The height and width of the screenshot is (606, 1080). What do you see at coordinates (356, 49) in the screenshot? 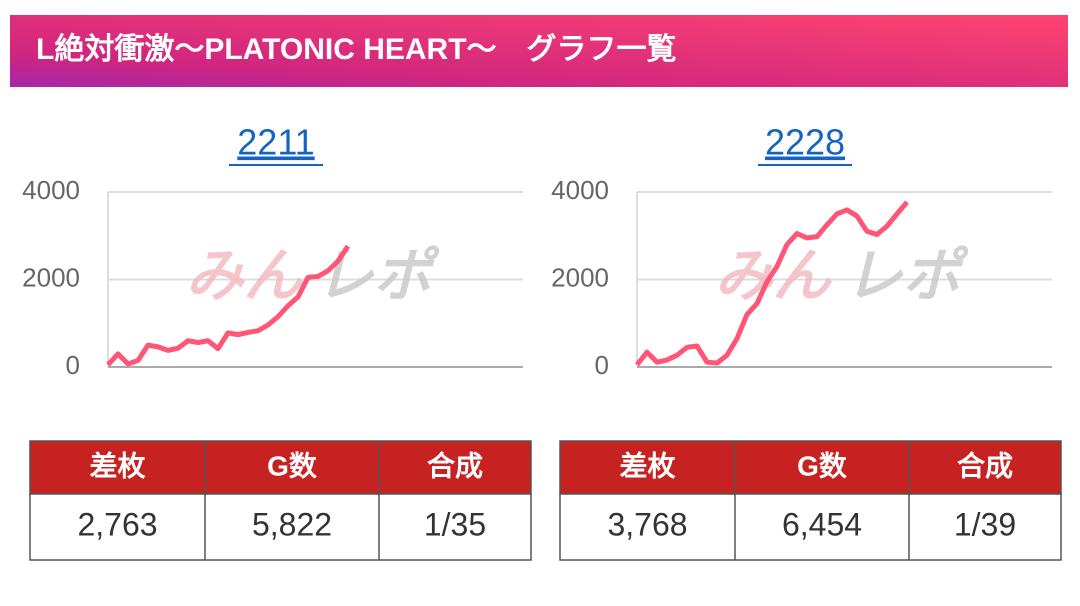
I see `header-title: L絶対衝激〜PLATONIC HEART〜 グラフ一覧` at bounding box center [356, 49].